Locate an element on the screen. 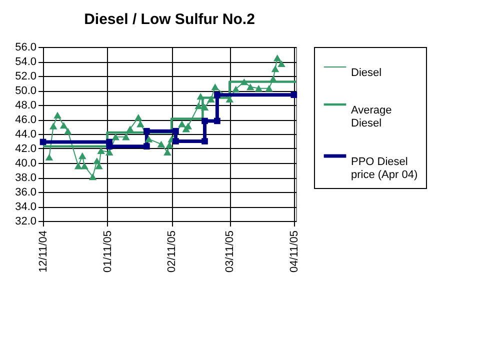  y-tick-label: 34.0 is located at coordinates (25, 207).